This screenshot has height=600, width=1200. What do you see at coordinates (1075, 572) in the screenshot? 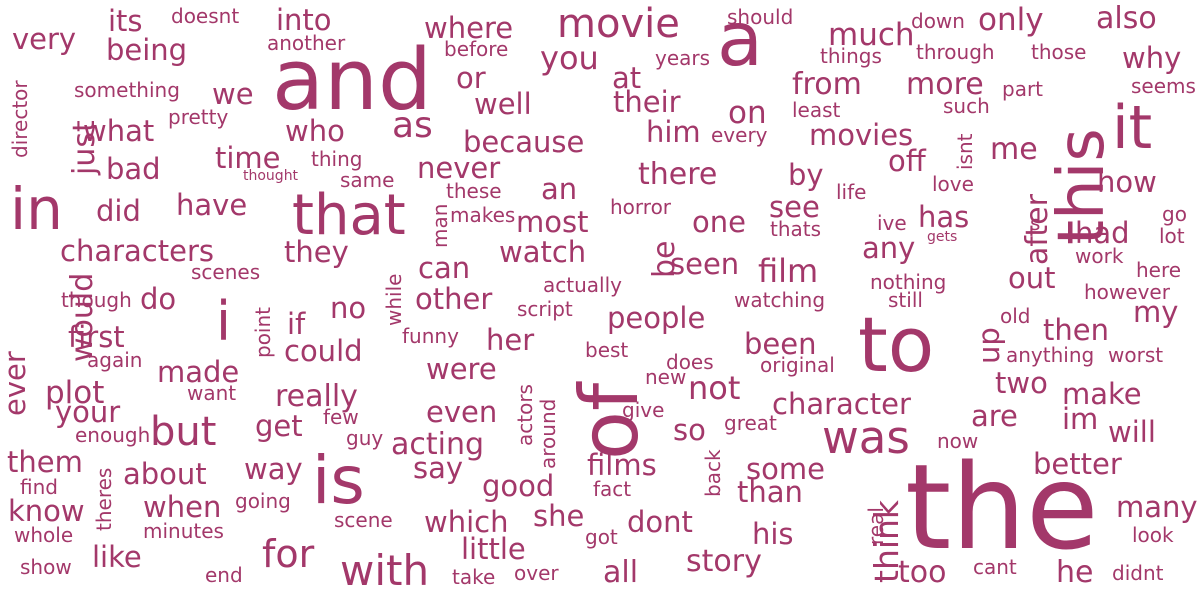
I see `word-he: he` at bounding box center [1075, 572].